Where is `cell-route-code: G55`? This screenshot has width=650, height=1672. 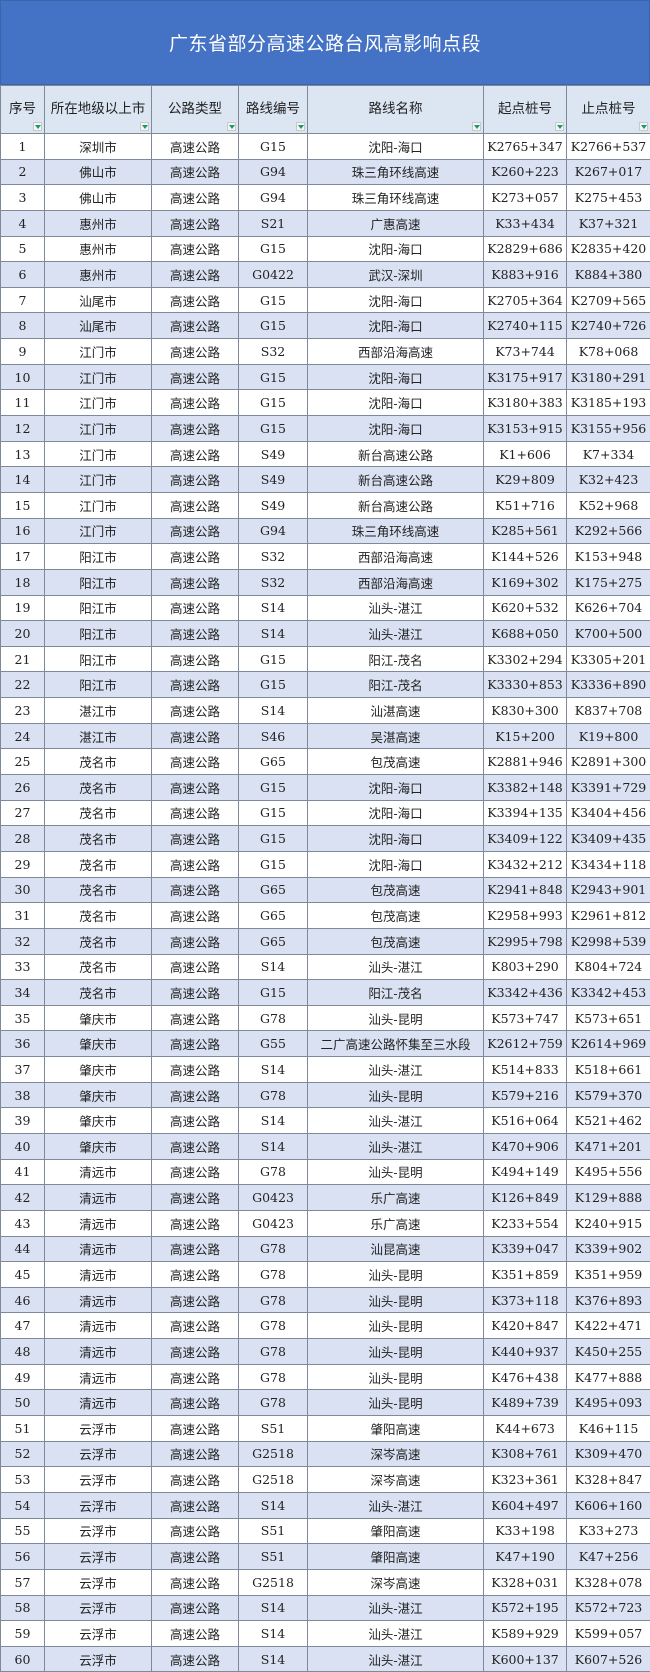
cell-route-code: G55 is located at coordinates (273, 1044).